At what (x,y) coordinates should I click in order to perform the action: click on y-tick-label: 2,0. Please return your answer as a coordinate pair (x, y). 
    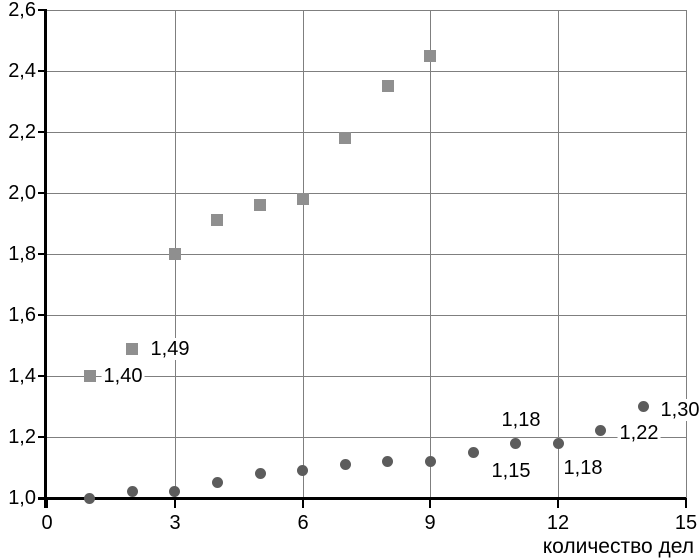
    Looking at the image, I should click on (22, 193).